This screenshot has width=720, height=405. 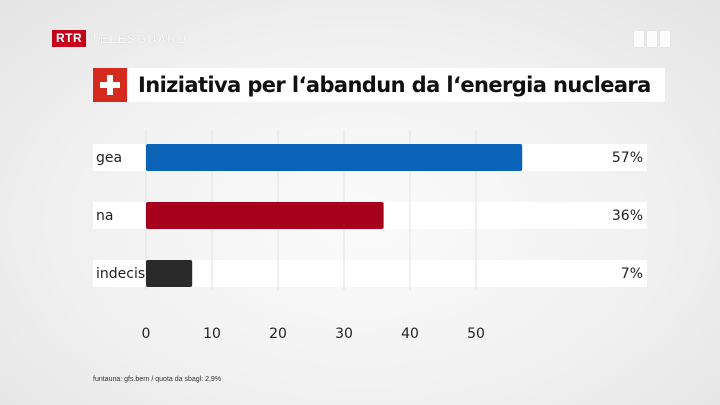 What do you see at coordinates (69, 38) in the screenshot?
I see `rtr-logo-box: RTR` at bounding box center [69, 38].